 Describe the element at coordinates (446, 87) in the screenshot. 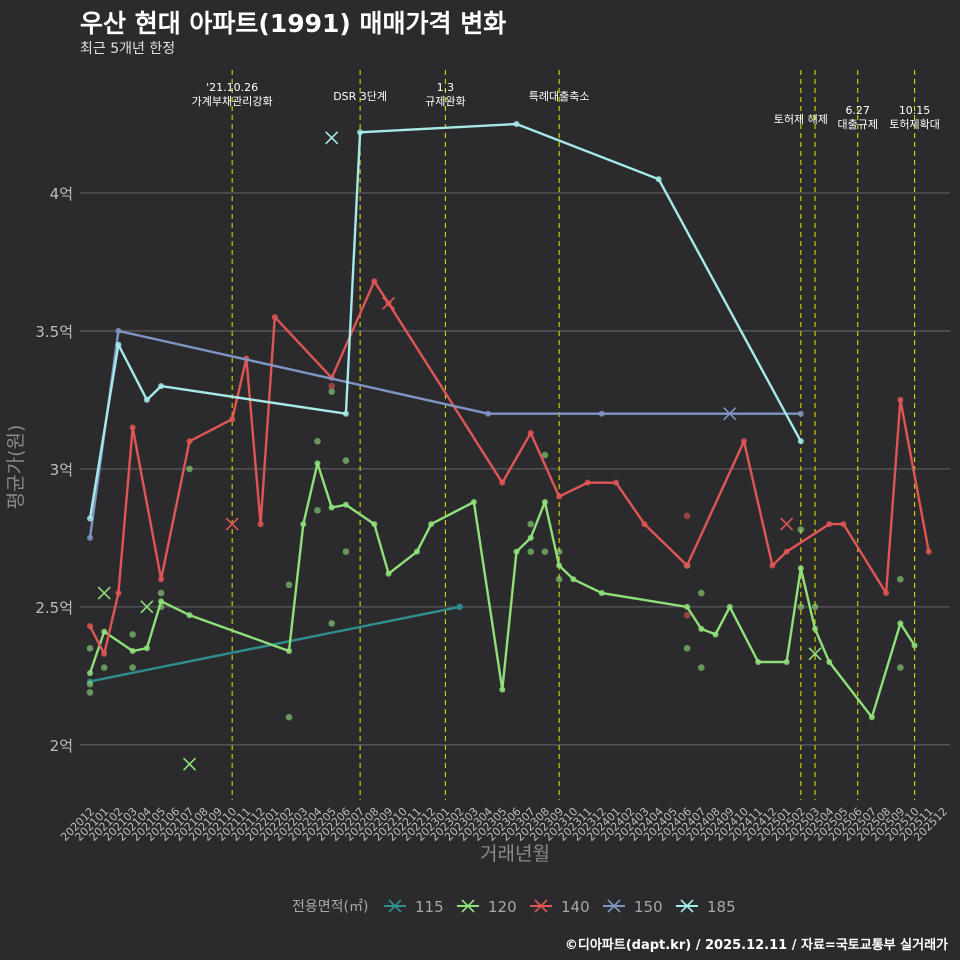

I see `policy-label: 1.3` at that location.